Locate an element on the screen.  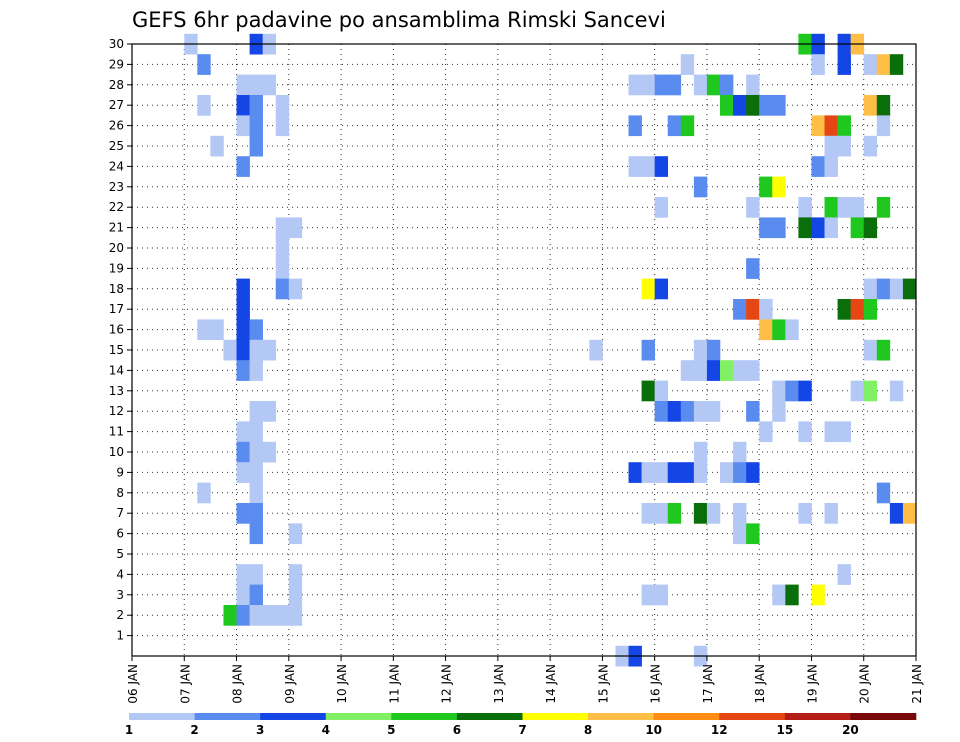
y-tick-label: 21 is located at coordinates (116, 228).